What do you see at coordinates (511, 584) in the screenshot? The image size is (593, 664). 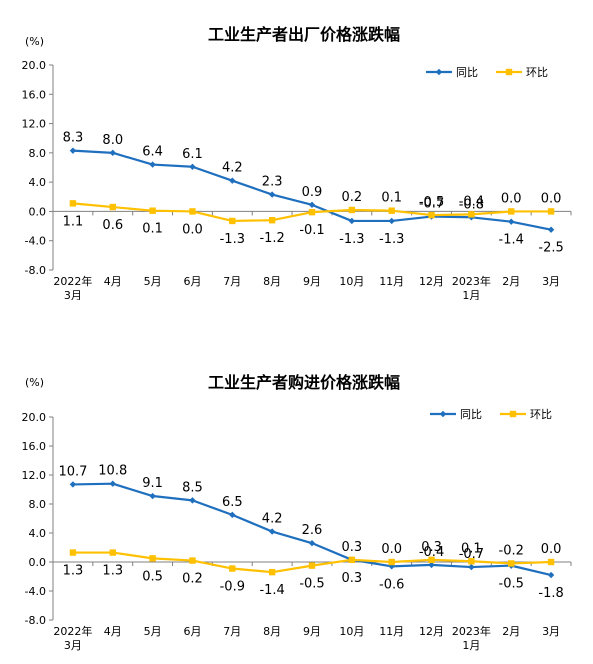 I see `yoy-data-label: -0.5` at bounding box center [511, 584].